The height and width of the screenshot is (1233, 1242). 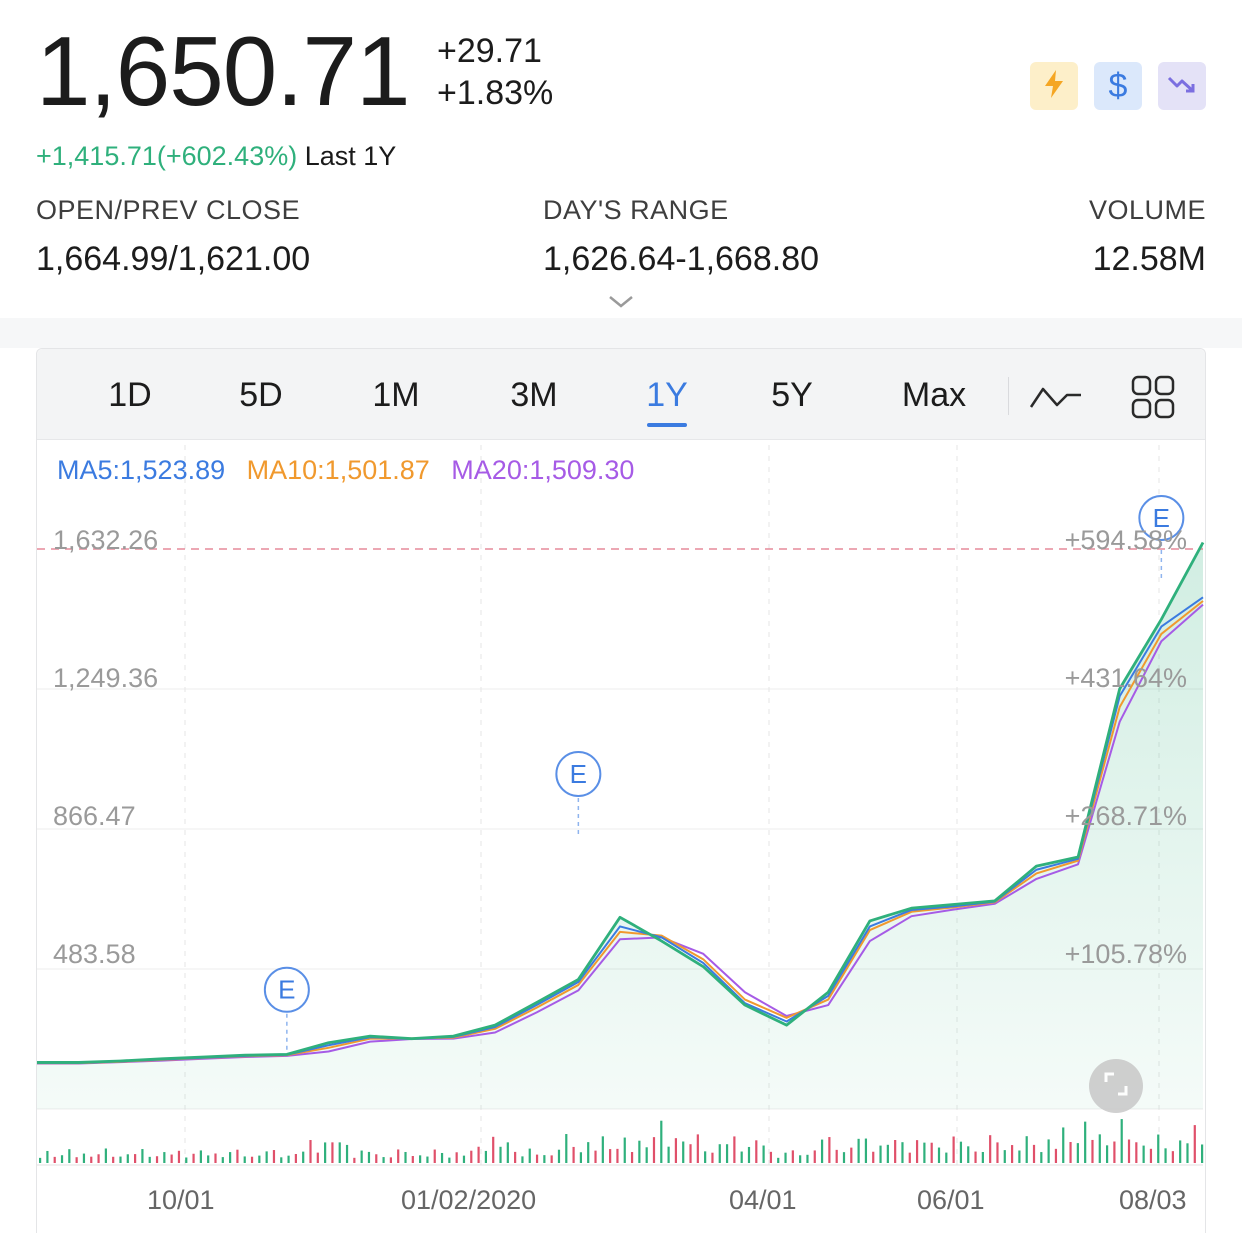 I want to click on y-tick-right: +594.58%, so click(x=1125, y=540).